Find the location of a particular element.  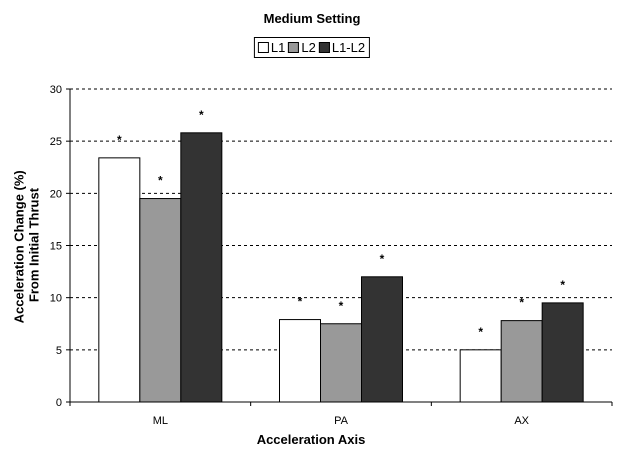

significance-marker-ml-l2: * is located at coordinates (160, 181).